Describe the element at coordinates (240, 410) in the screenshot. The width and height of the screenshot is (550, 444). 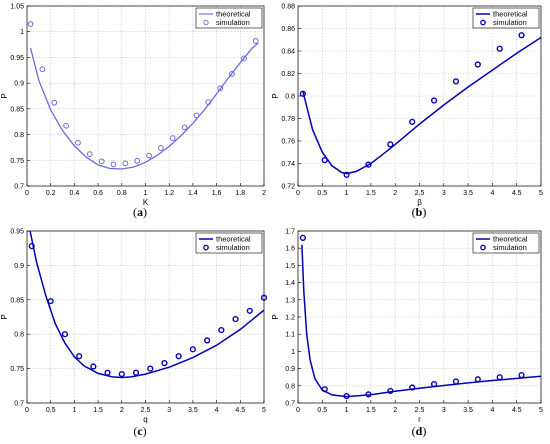
I see `x-tick-label: 4.5` at that location.